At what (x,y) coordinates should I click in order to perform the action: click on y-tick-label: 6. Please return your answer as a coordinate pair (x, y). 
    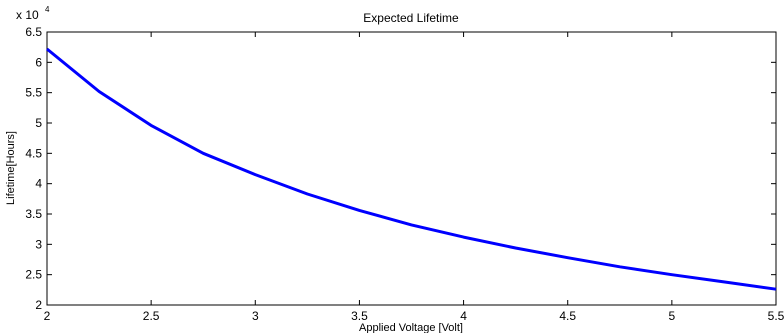
    Looking at the image, I should click on (38, 62).